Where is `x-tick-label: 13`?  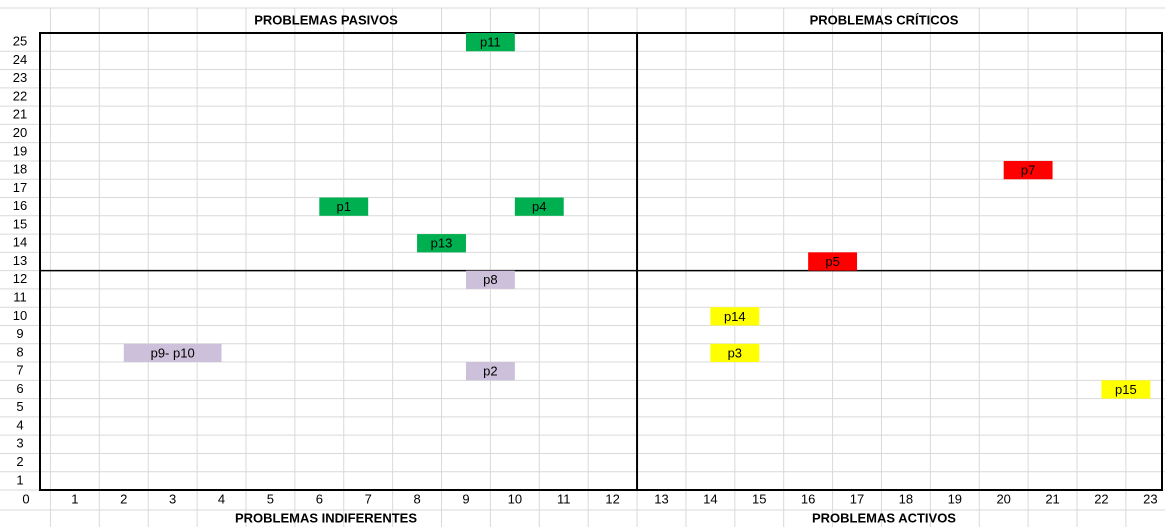 x-tick-label: 13 is located at coordinates (661, 498).